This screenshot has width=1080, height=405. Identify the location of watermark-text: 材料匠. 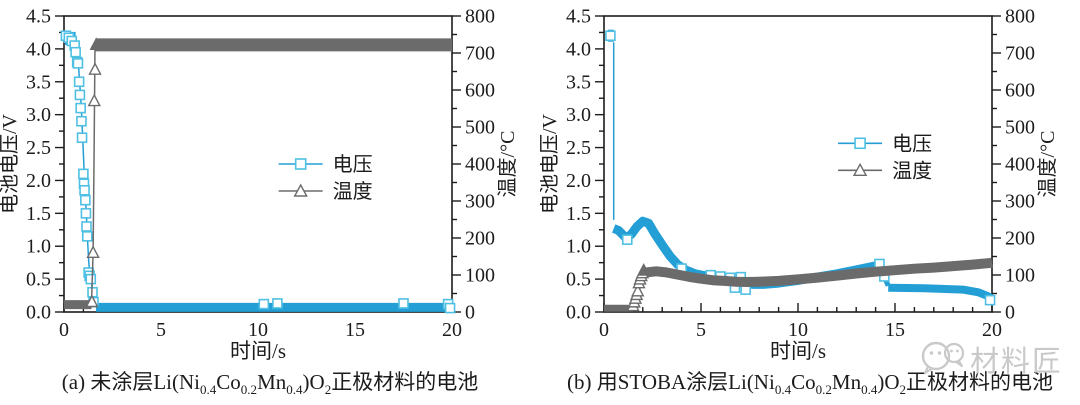
(1017, 362).